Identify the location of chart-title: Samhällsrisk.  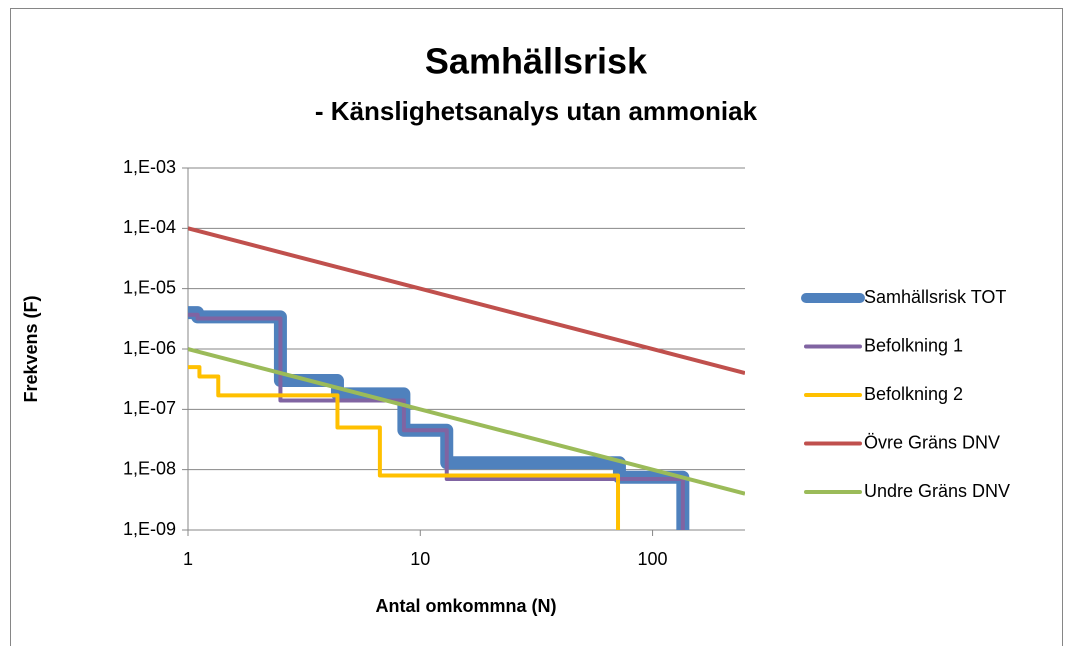
(536, 61).